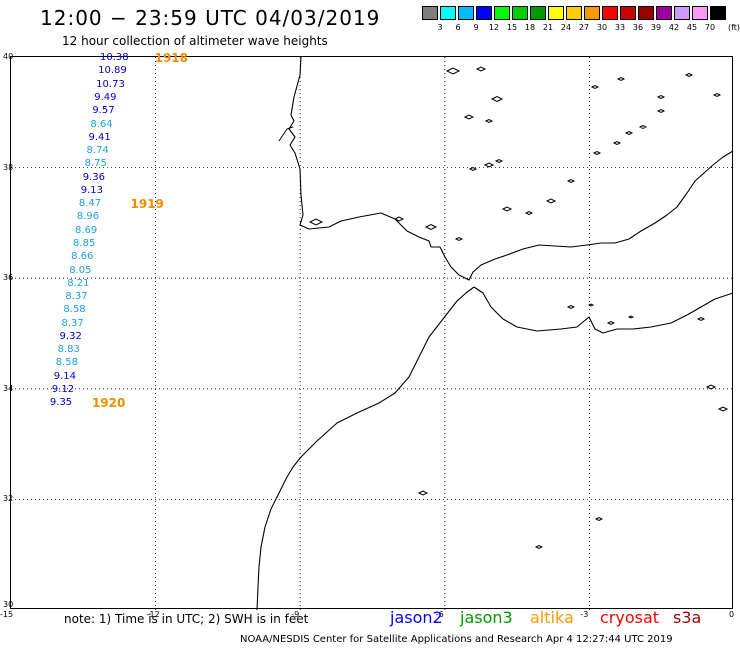  Describe the element at coordinates (620, 27) in the screenshot. I see `legend-label: 33` at that location.